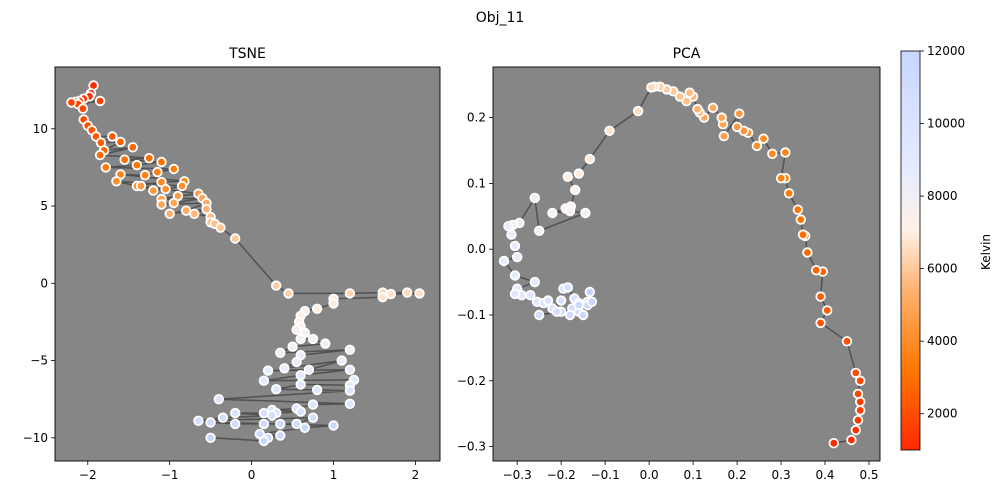 The height and width of the screenshot is (504, 1000). I want to click on y-tick-label: −0.2, so click(471, 381).